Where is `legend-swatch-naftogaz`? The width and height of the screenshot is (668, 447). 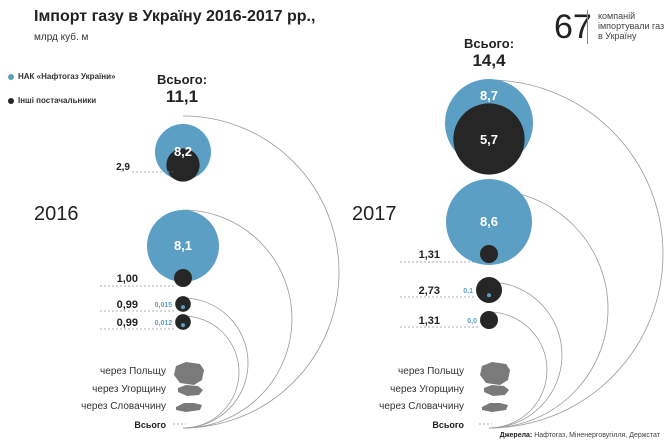 legend-swatch-naftogaz is located at coordinates (11, 76).